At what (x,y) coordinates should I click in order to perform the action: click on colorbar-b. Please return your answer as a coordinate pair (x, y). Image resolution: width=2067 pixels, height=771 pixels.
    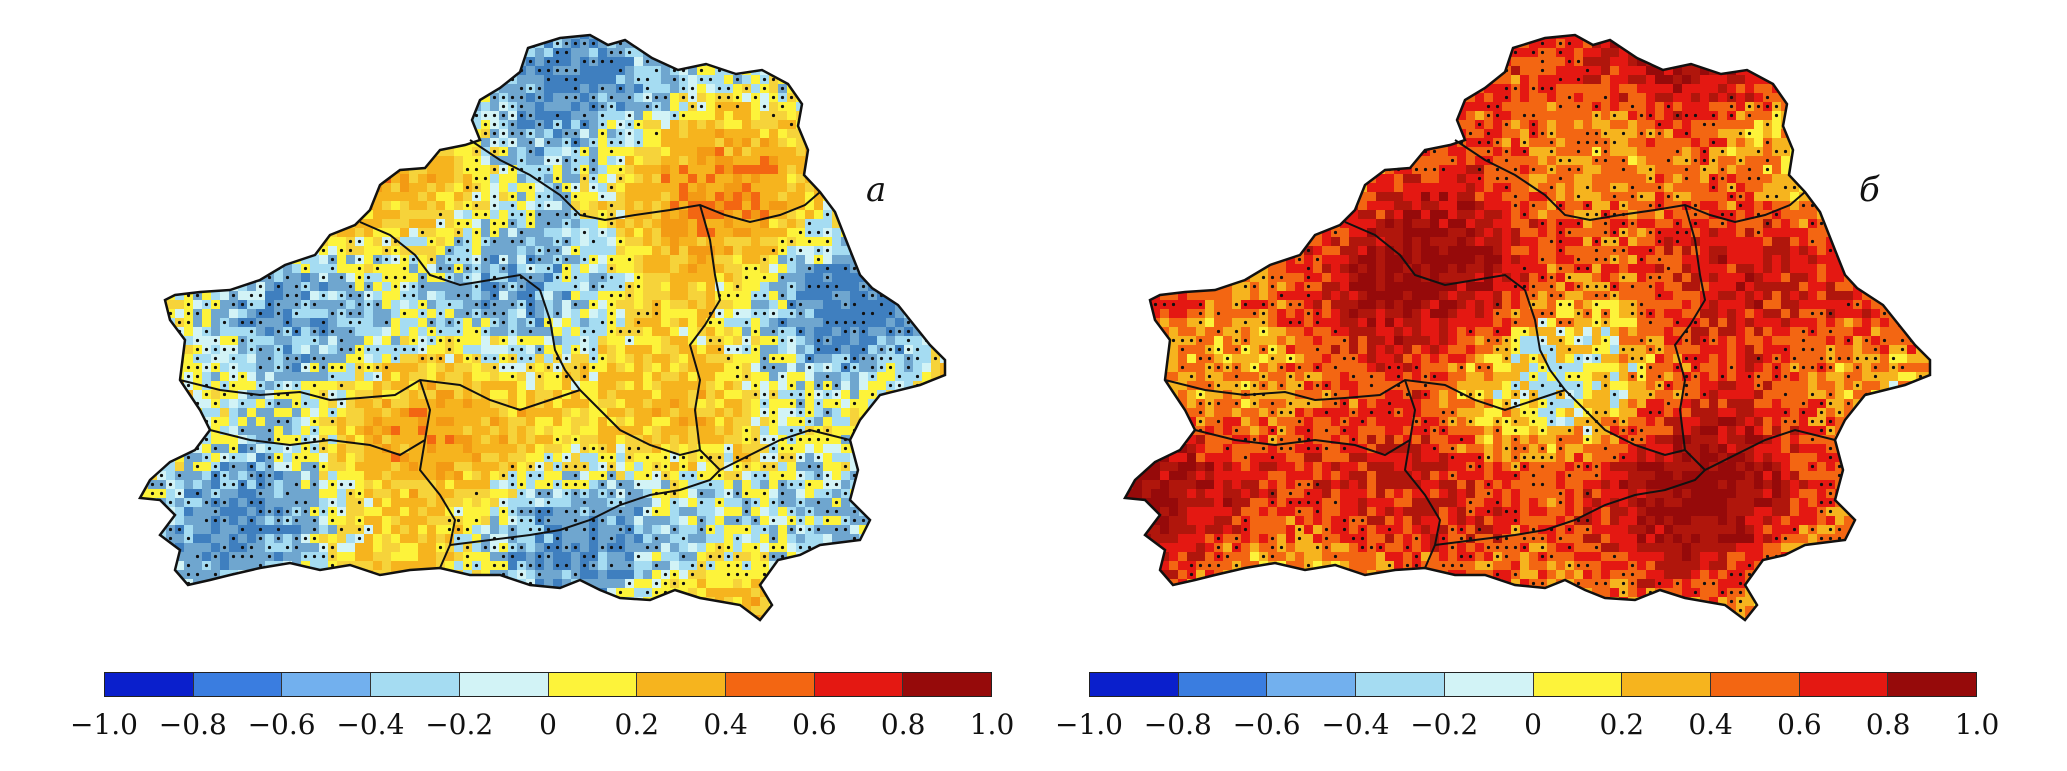
    Looking at the image, I should click on (1533, 684).